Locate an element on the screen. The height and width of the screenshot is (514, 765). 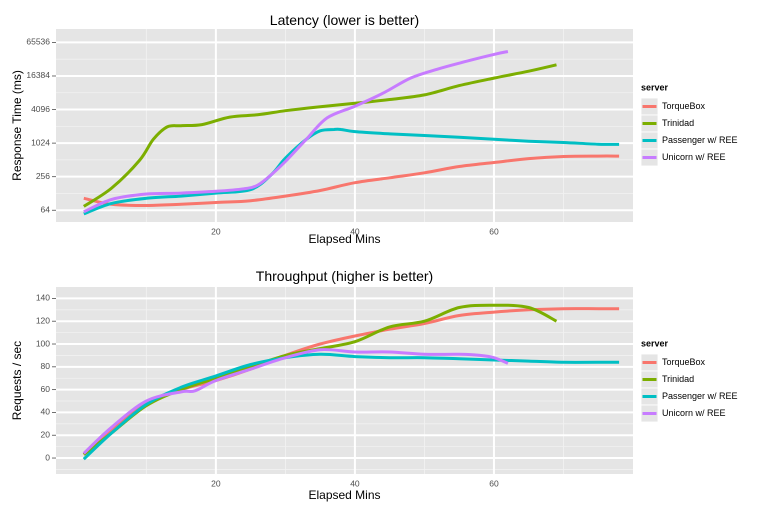
series-line-torquebox is located at coordinates (351, 180).